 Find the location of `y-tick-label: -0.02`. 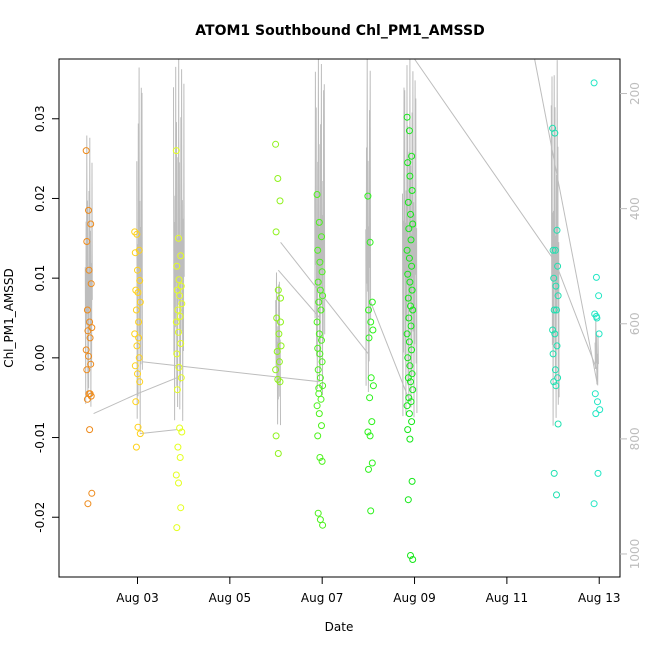

y-tick-label: -0.02 is located at coordinates (40, 517).